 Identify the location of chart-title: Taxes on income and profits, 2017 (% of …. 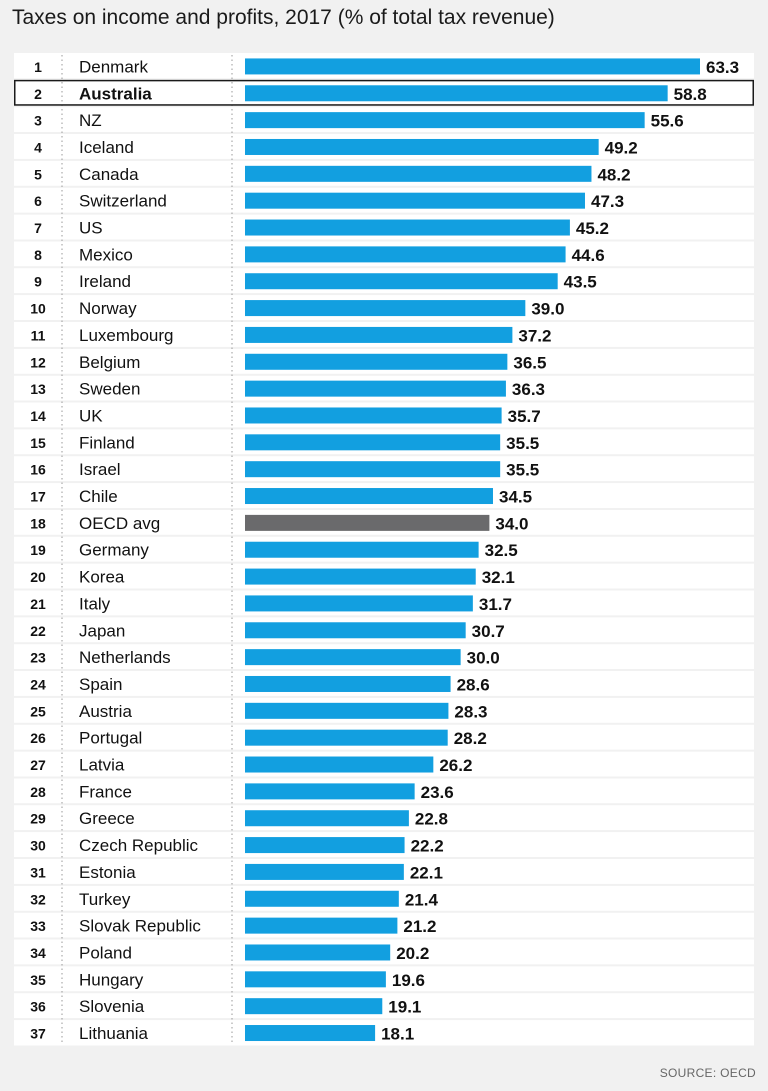
(283, 17).